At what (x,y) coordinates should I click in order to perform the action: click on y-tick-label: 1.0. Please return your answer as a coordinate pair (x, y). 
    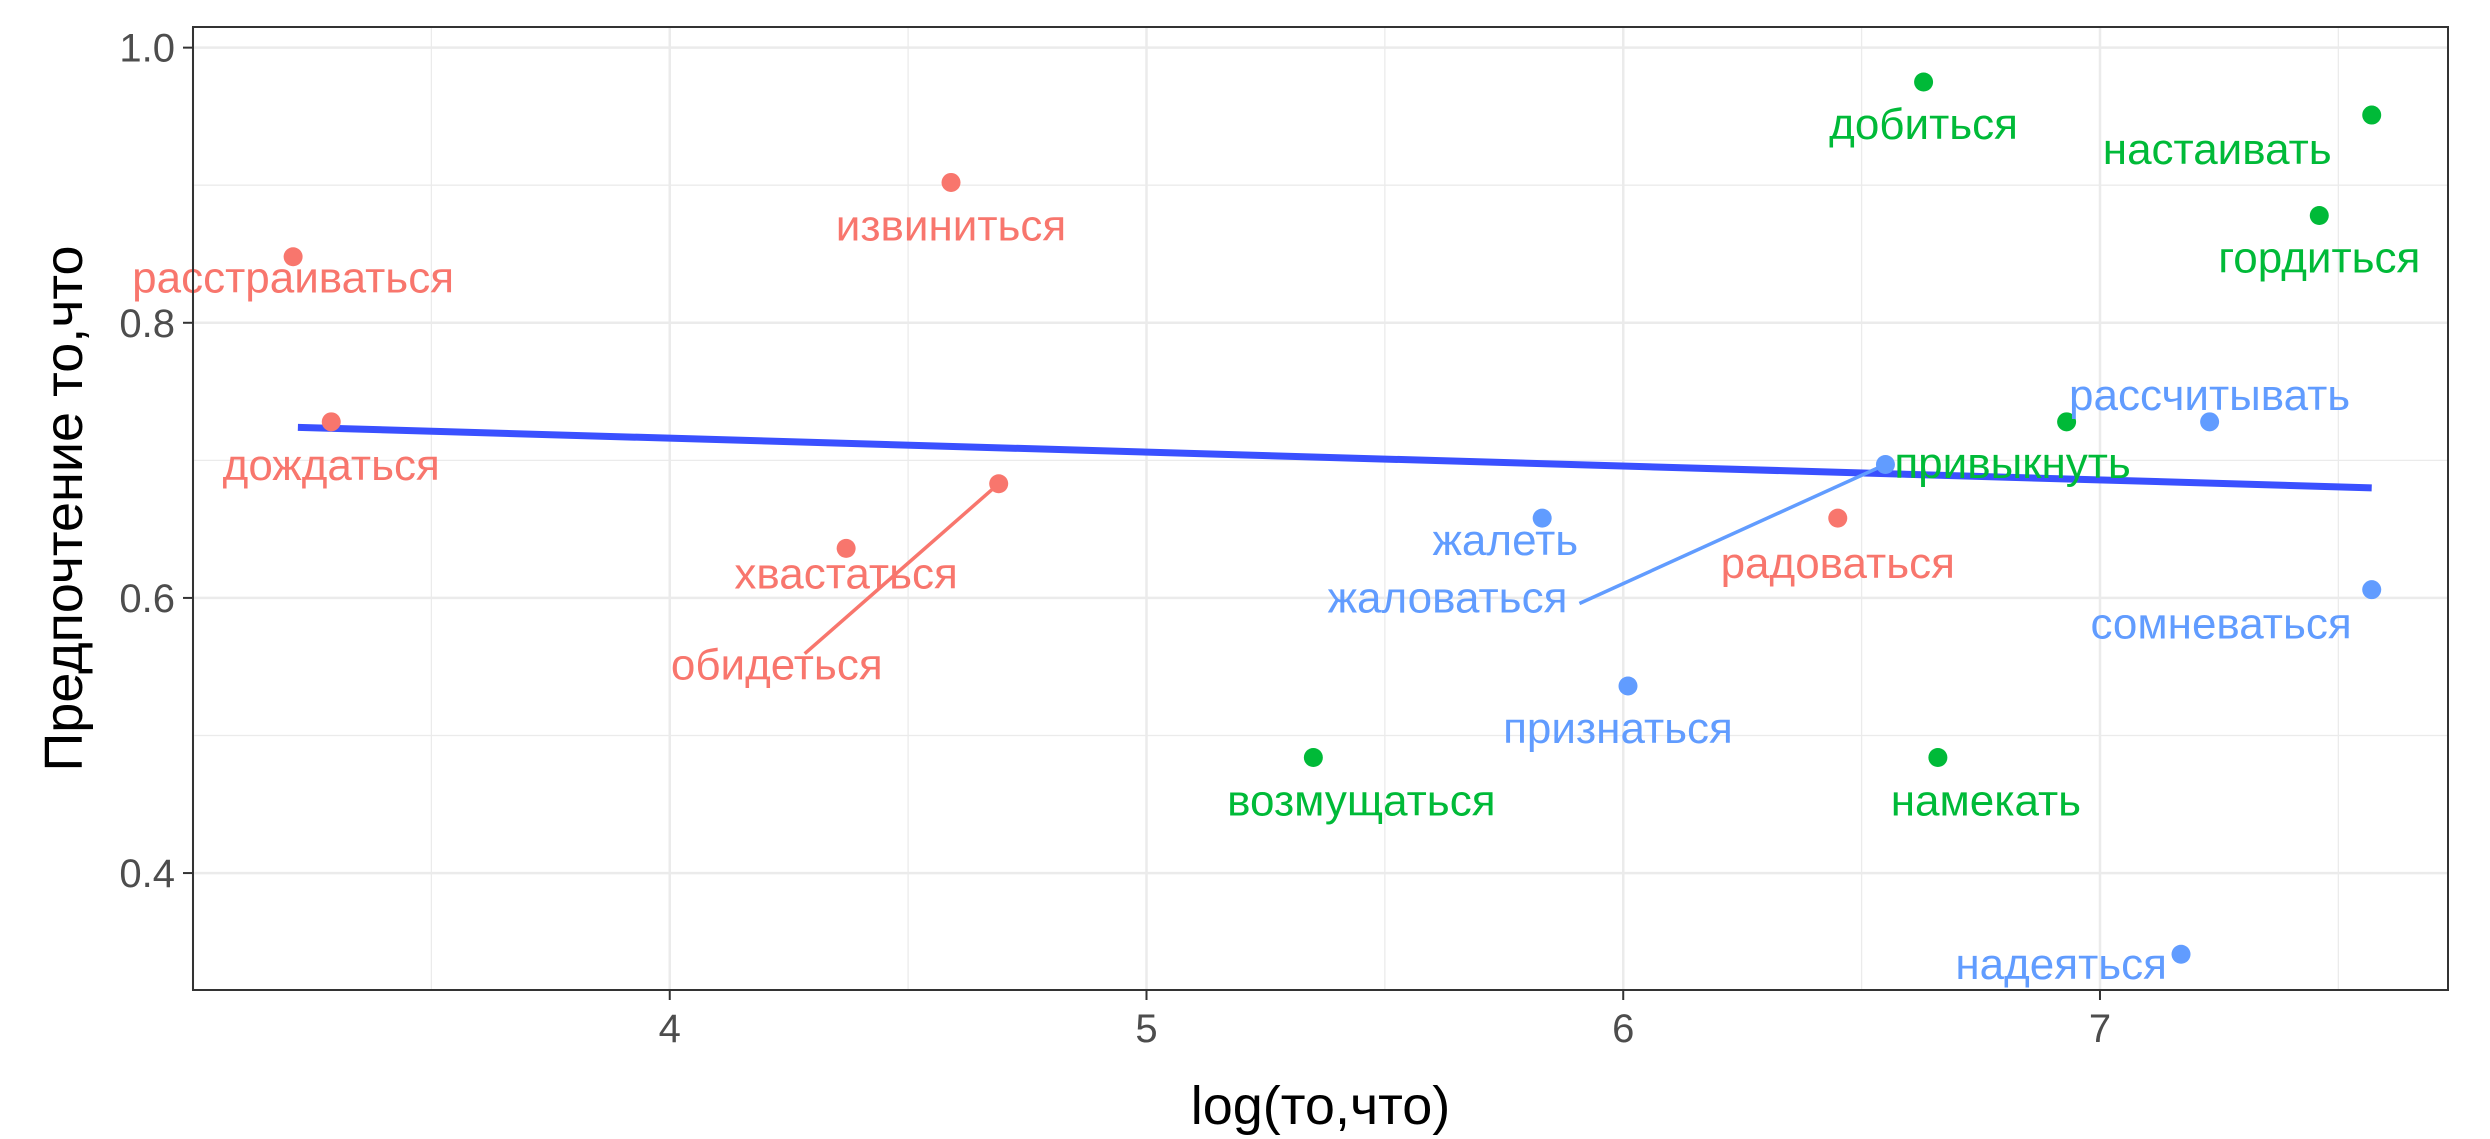
    Looking at the image, I should click on (147, 49).